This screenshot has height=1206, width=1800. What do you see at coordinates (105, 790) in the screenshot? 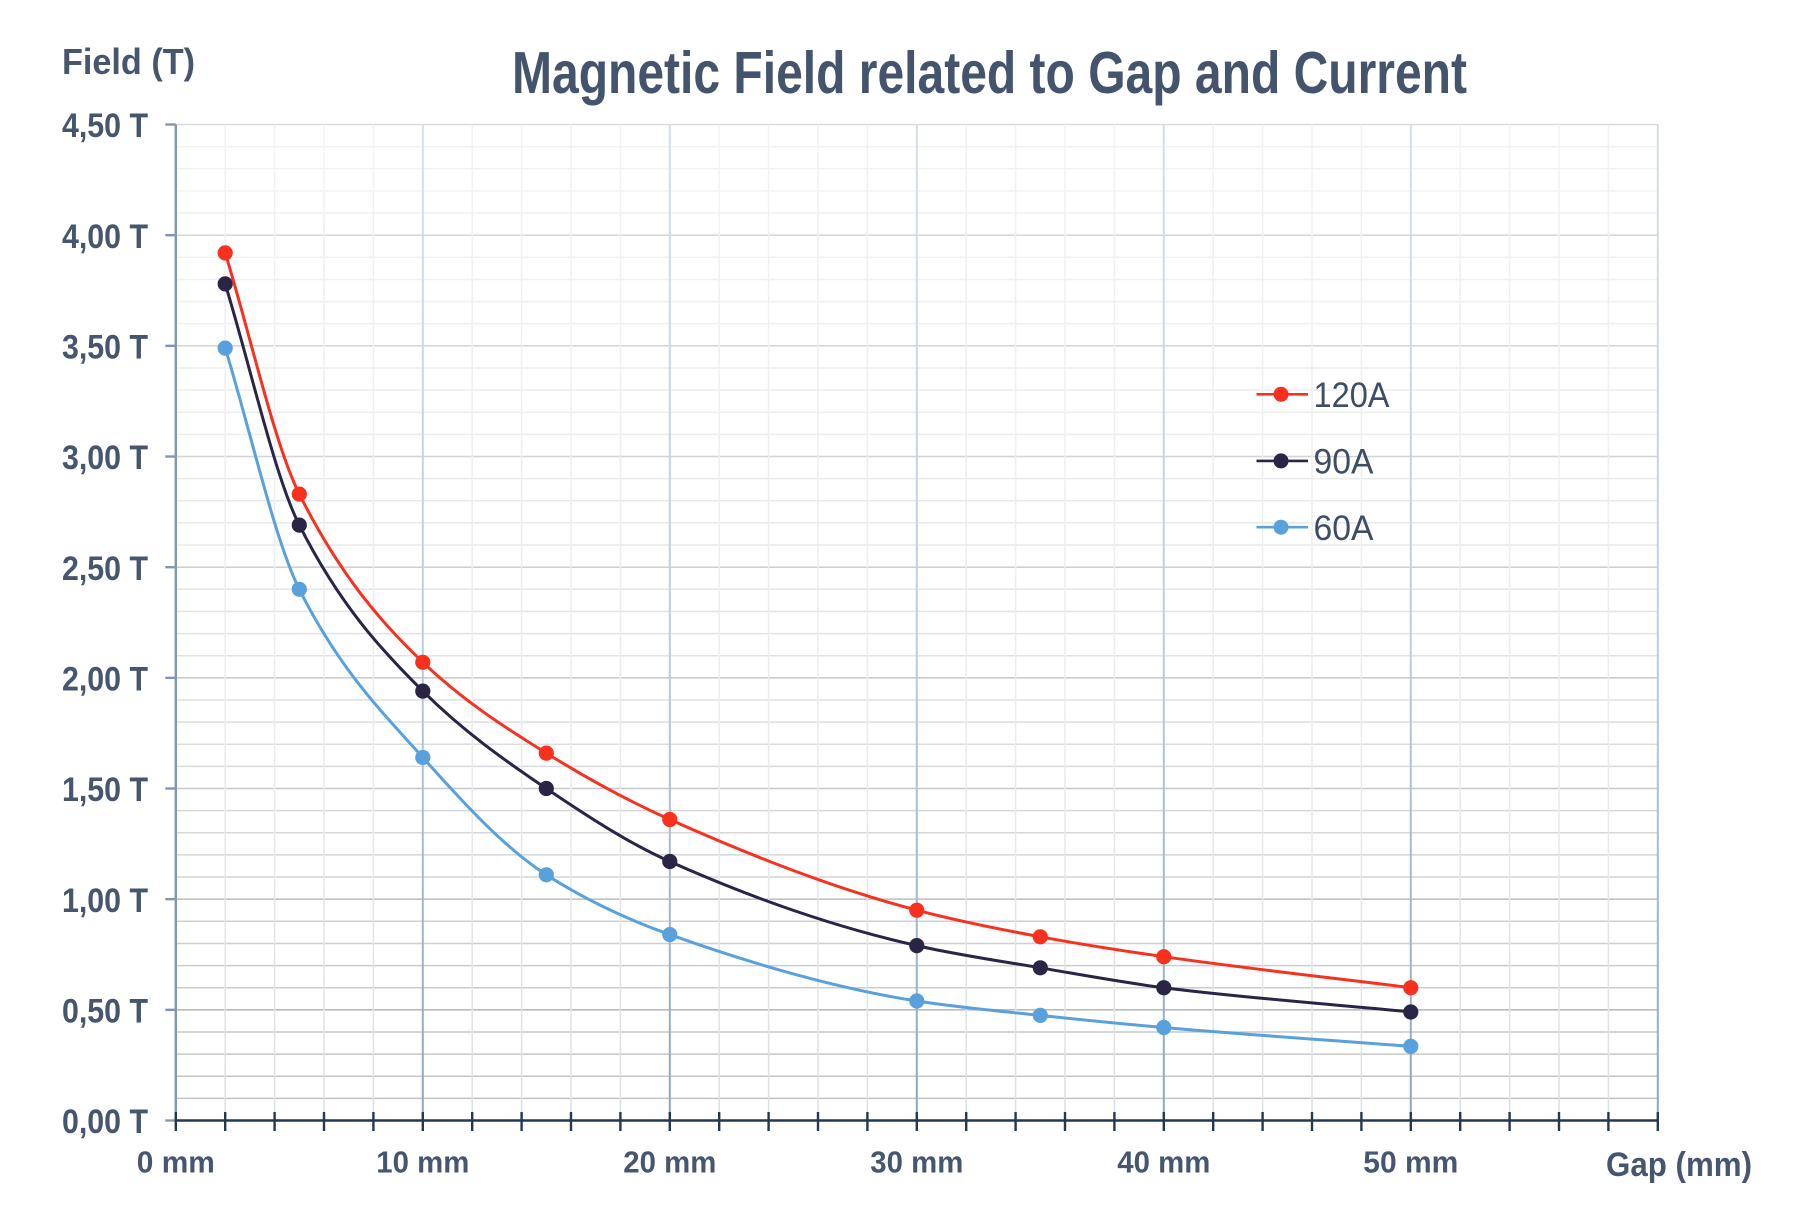
I see `svg-text: 1,50 T` at bounding box center [105, 790].